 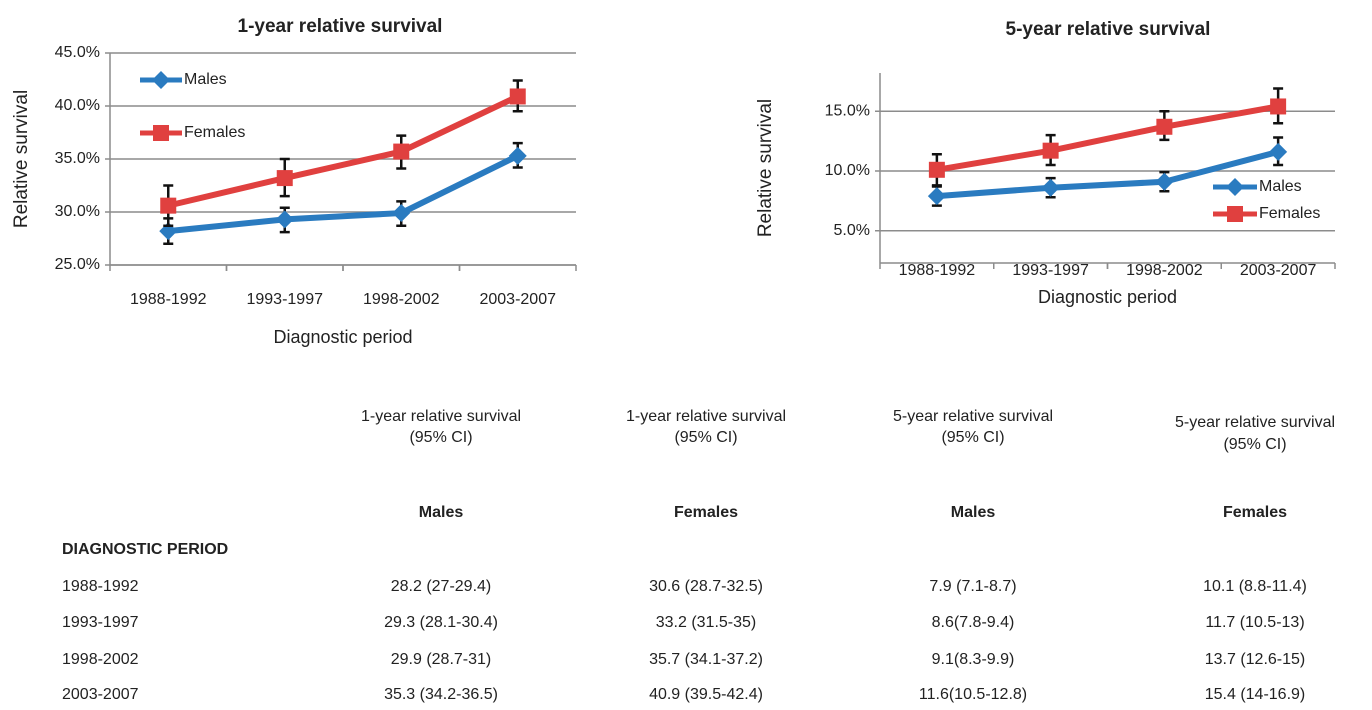 I want to click on section-label: DIAGNOSTIC PERIOD, so click(x=145, y=549).